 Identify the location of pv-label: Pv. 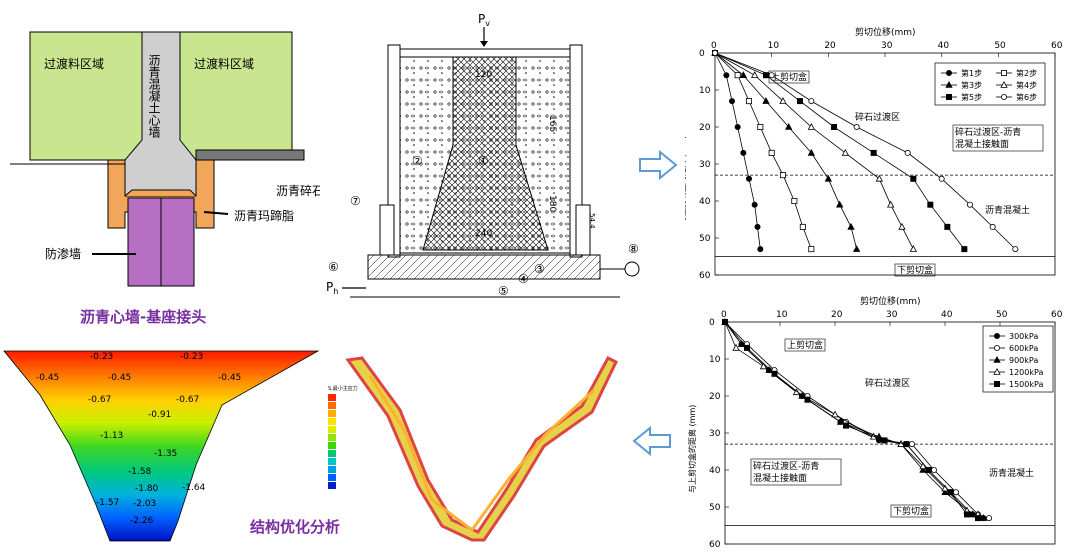
(484, 20).